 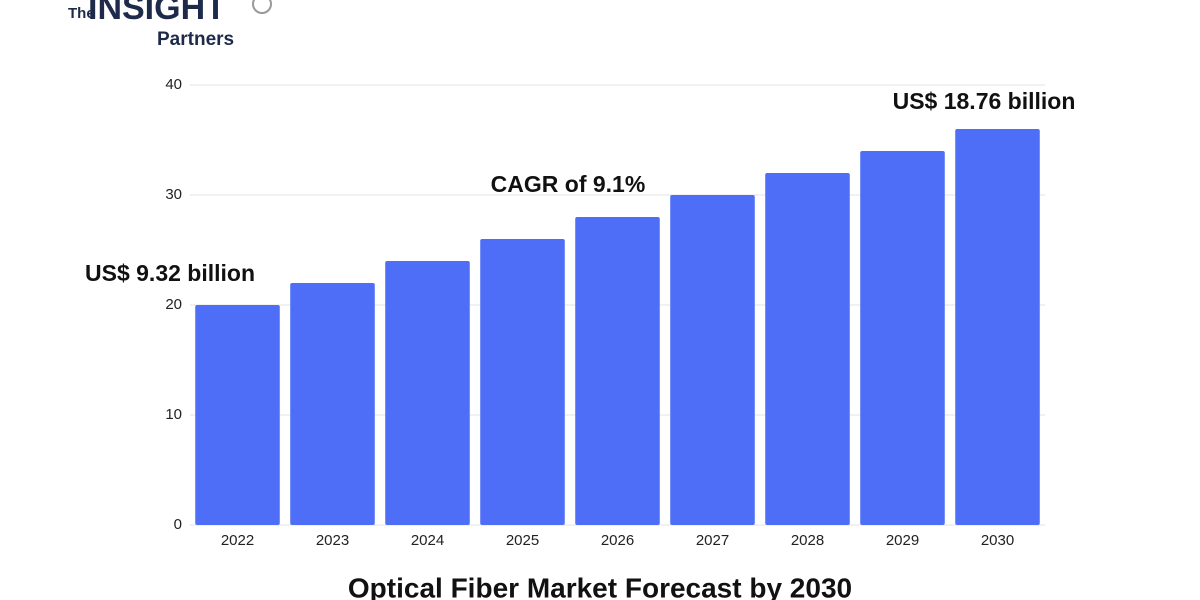 I want to click on logo-prefix: The, so click(x=81, y=13).